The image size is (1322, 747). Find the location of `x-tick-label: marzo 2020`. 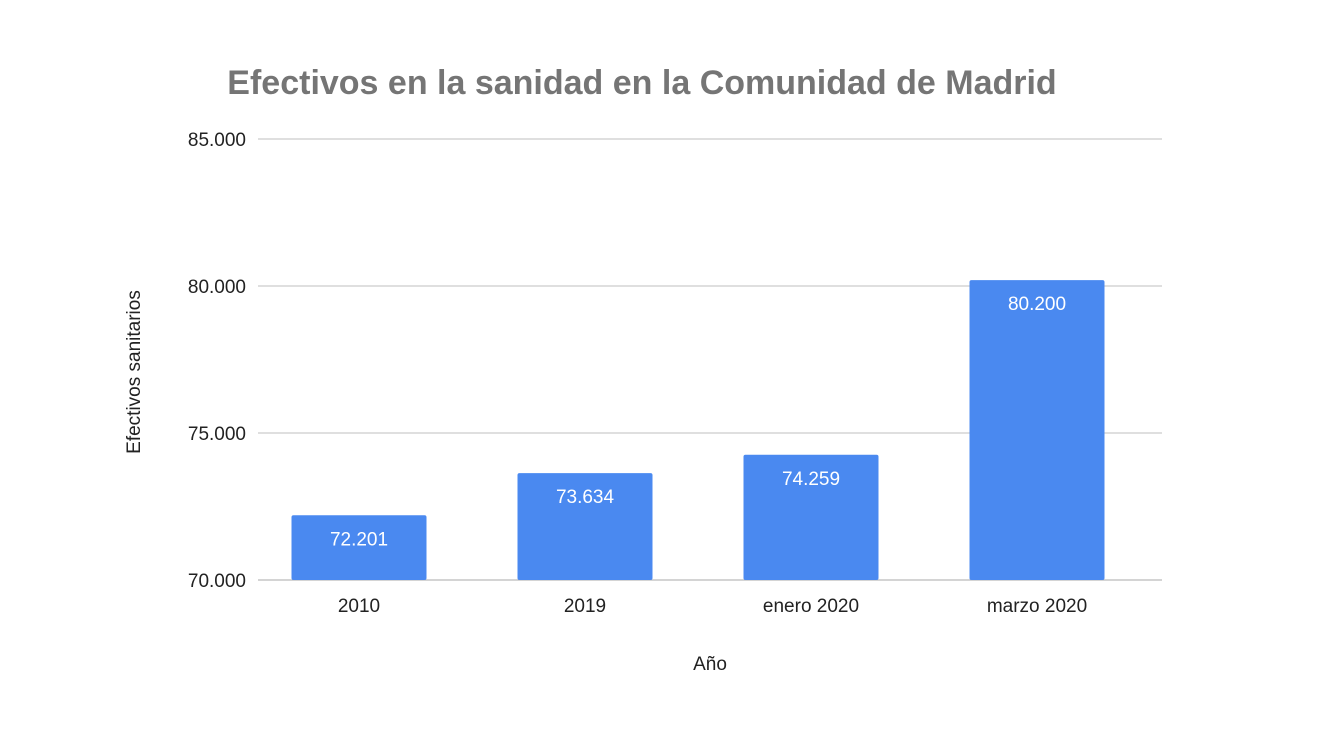

x-tick-label: marzo 2020 is located at coordinates (1037, 606).